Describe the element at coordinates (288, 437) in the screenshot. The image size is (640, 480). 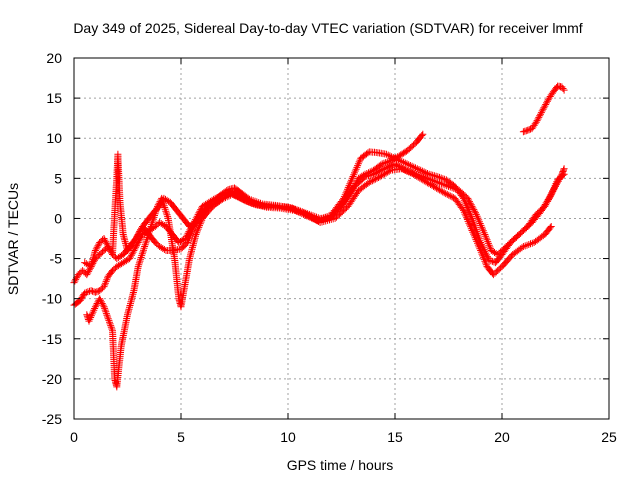
I see `x-tick-label: 10` at that location.